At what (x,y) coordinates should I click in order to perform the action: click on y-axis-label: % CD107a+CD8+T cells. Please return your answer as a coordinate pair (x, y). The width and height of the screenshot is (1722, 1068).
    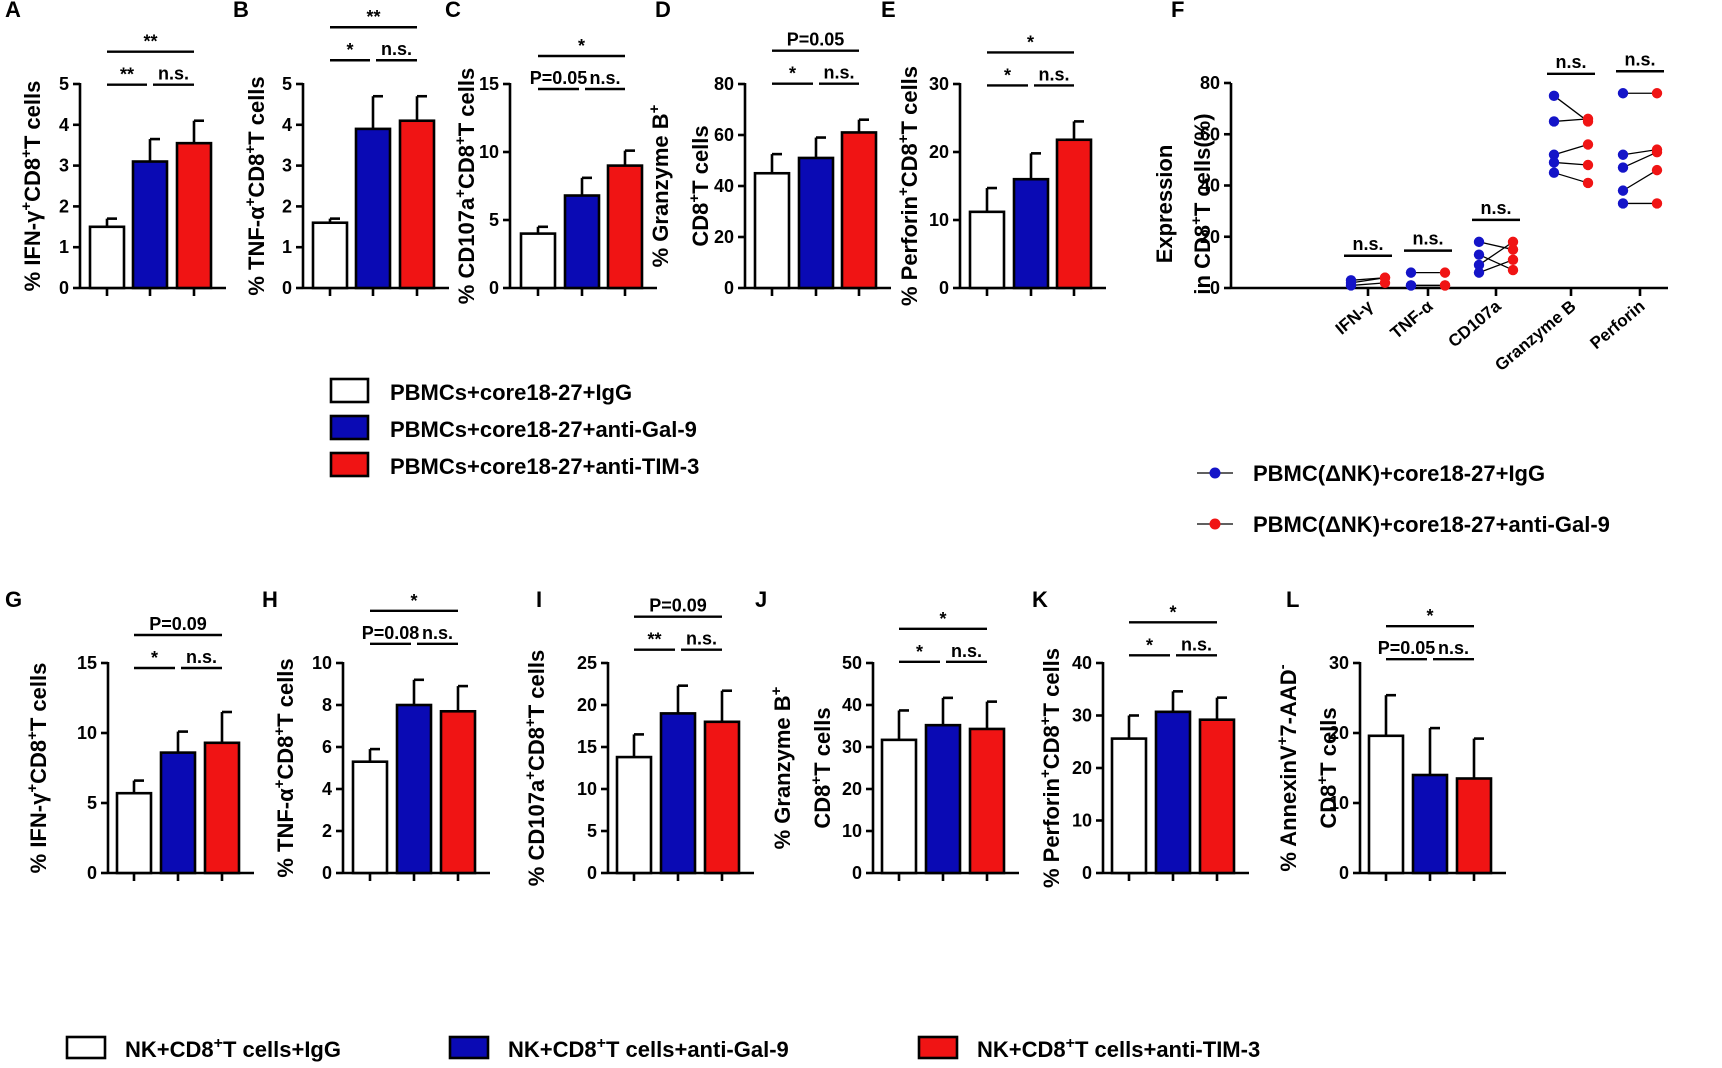
    Looking at the image, I should click on (535, 768).